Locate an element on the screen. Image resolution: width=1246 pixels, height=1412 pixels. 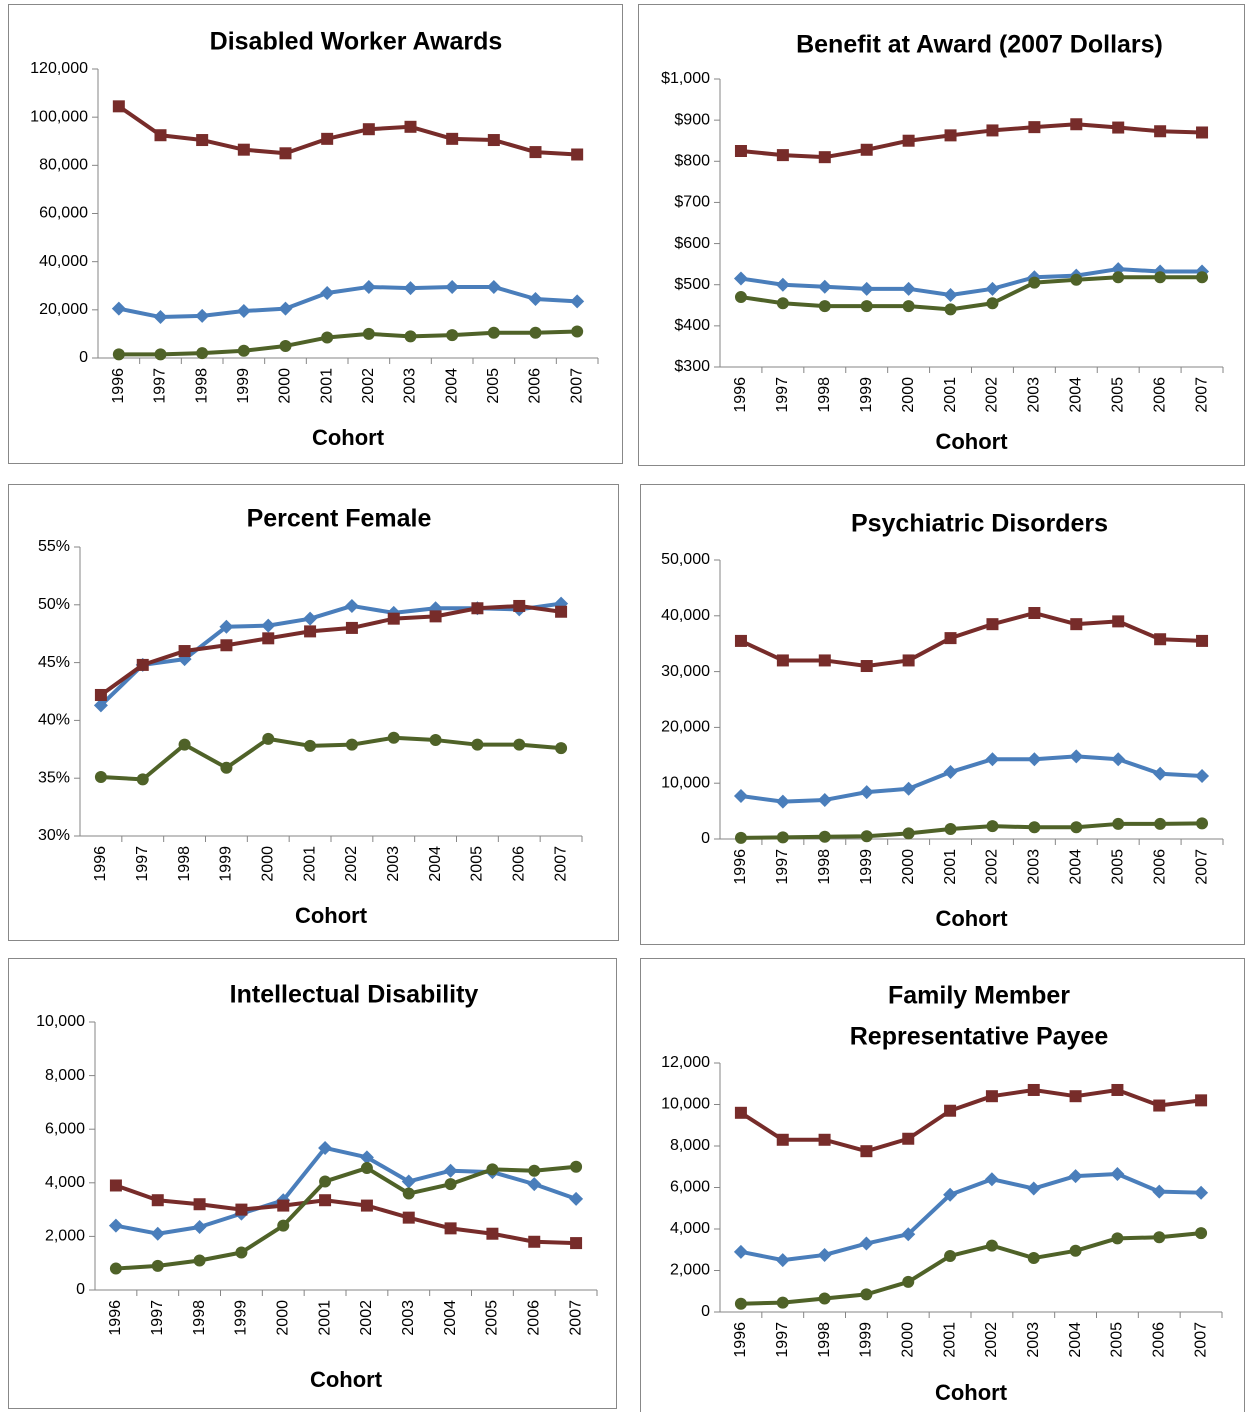
y-tick-label: 50,000 is located at coordinates (685, 559).